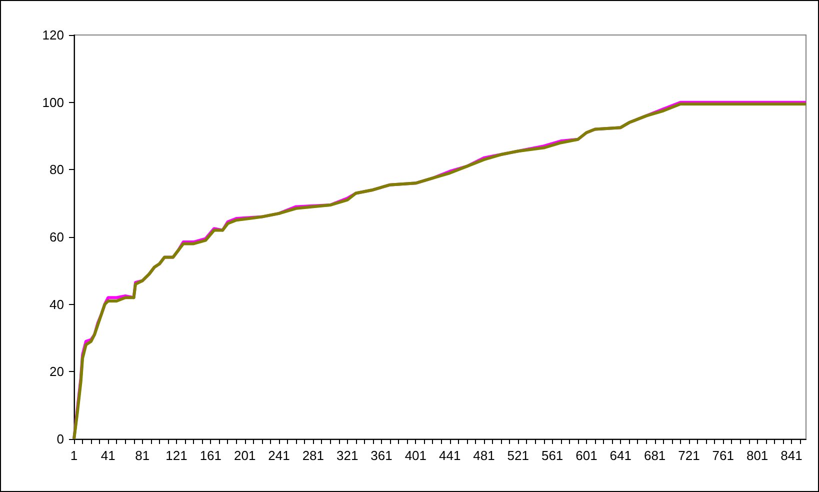 The width and height of the screenshot is (819, 492). I want to click on x-tick-label: 41, so click(108, 455).